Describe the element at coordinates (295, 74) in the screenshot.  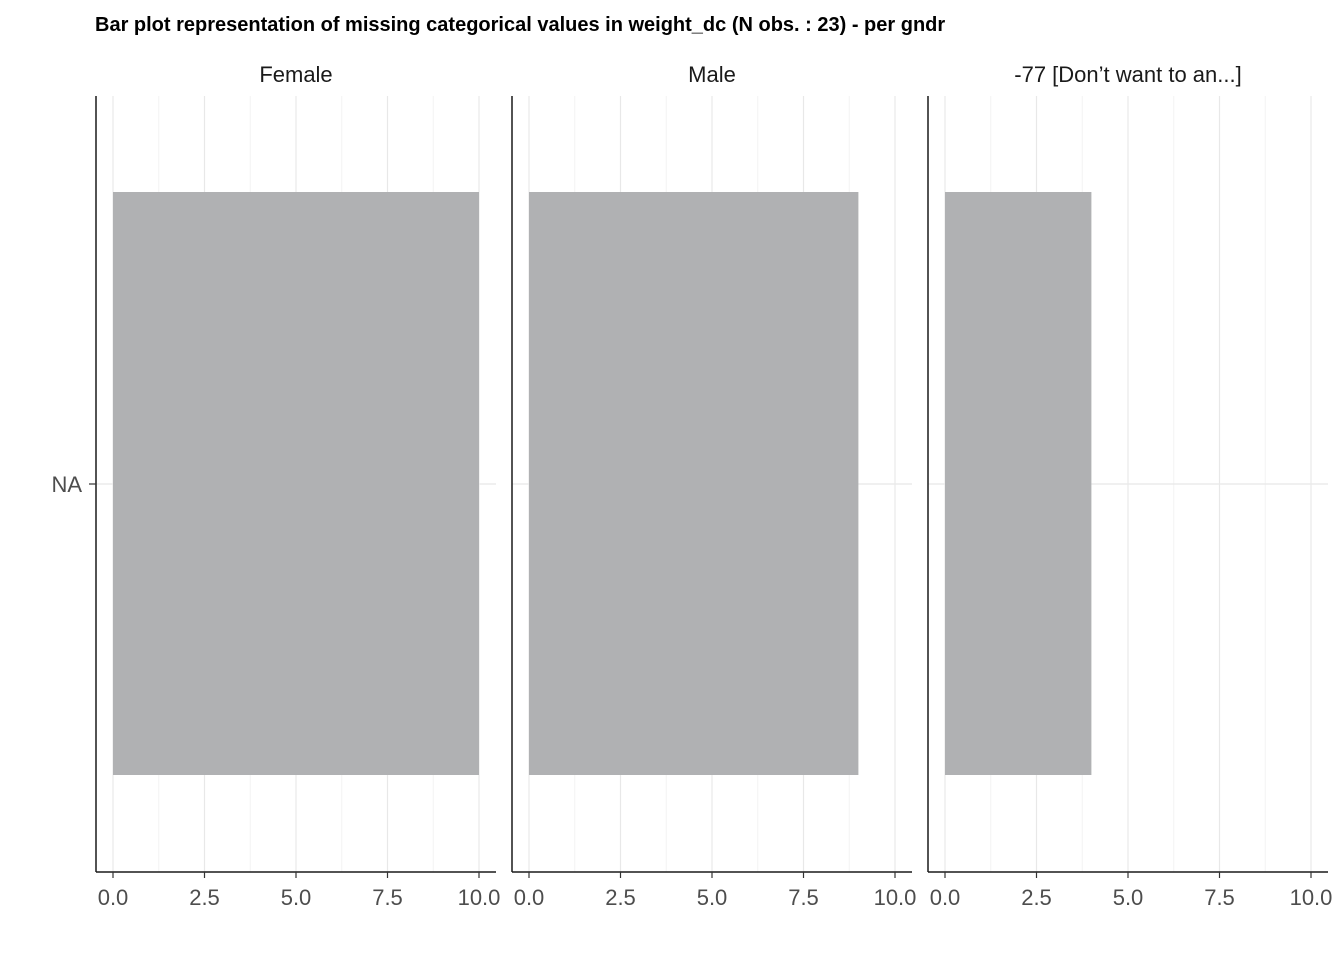
I see `facet-strip-label: Female` at that location.